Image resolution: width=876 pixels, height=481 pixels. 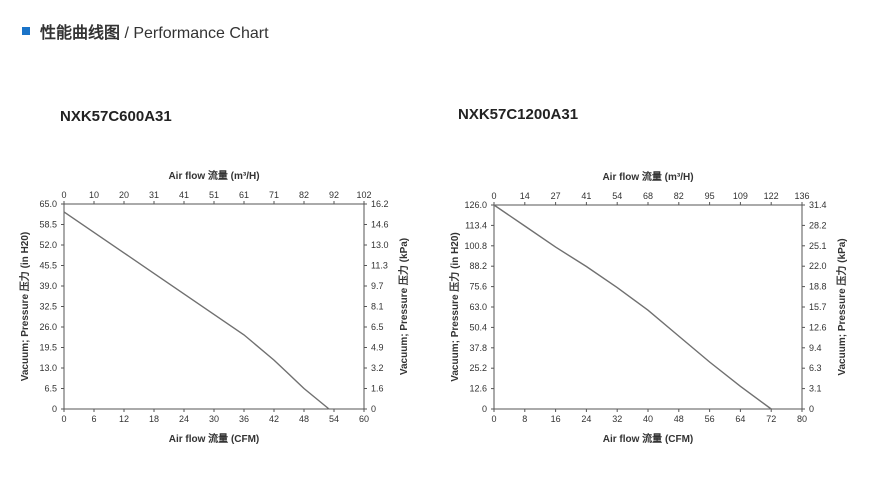 I want to click on x-tick-label: 36, so click(x=244, y=419).